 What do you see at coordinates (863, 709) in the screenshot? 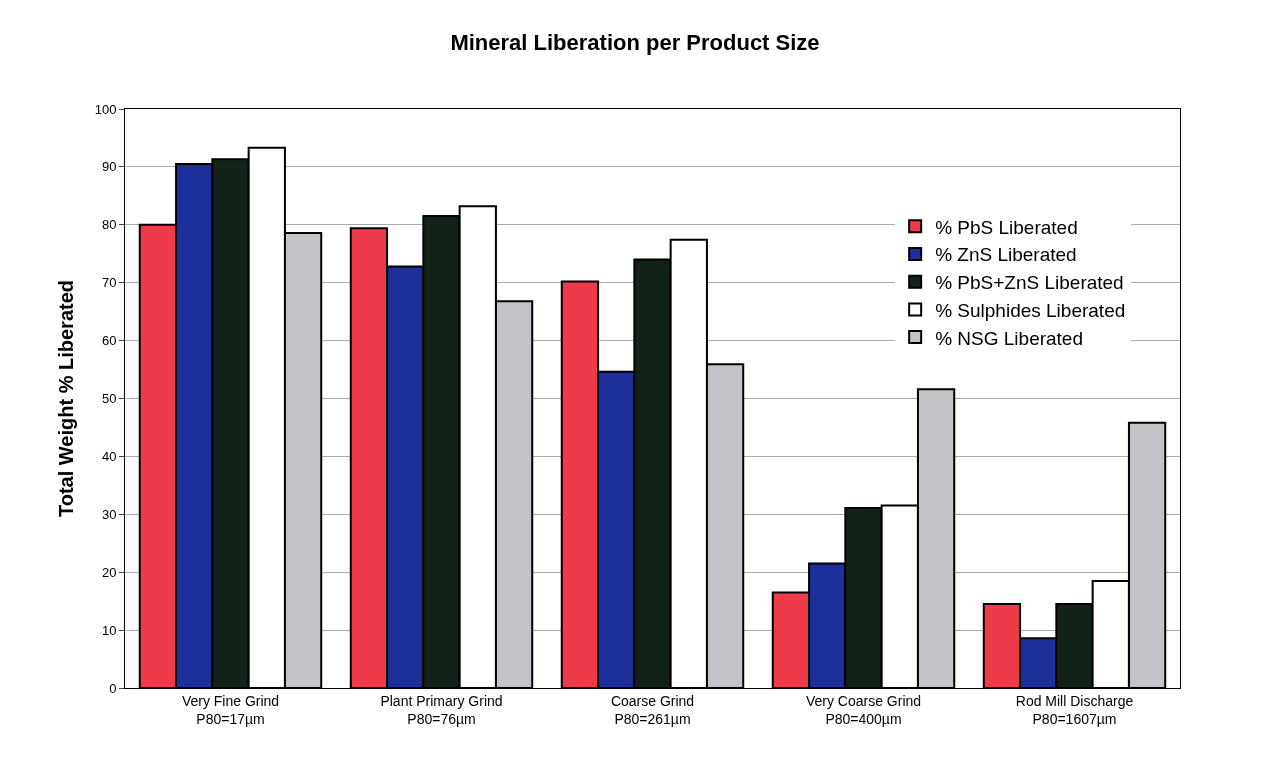
I see `x-tick-label: Very Coarse Grind P80=400µm` at bounding box center [863, 709].